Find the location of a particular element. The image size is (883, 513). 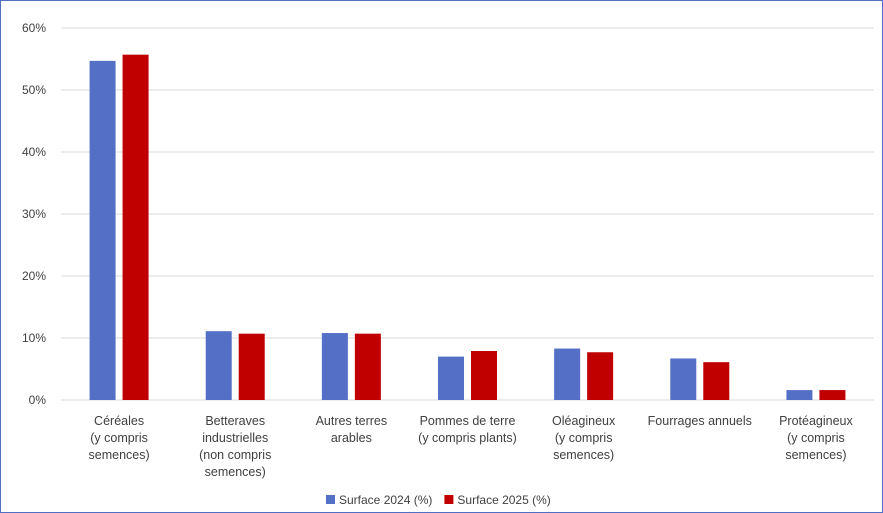

x-tick-label: industrielles is located at coordinates (235, 438).